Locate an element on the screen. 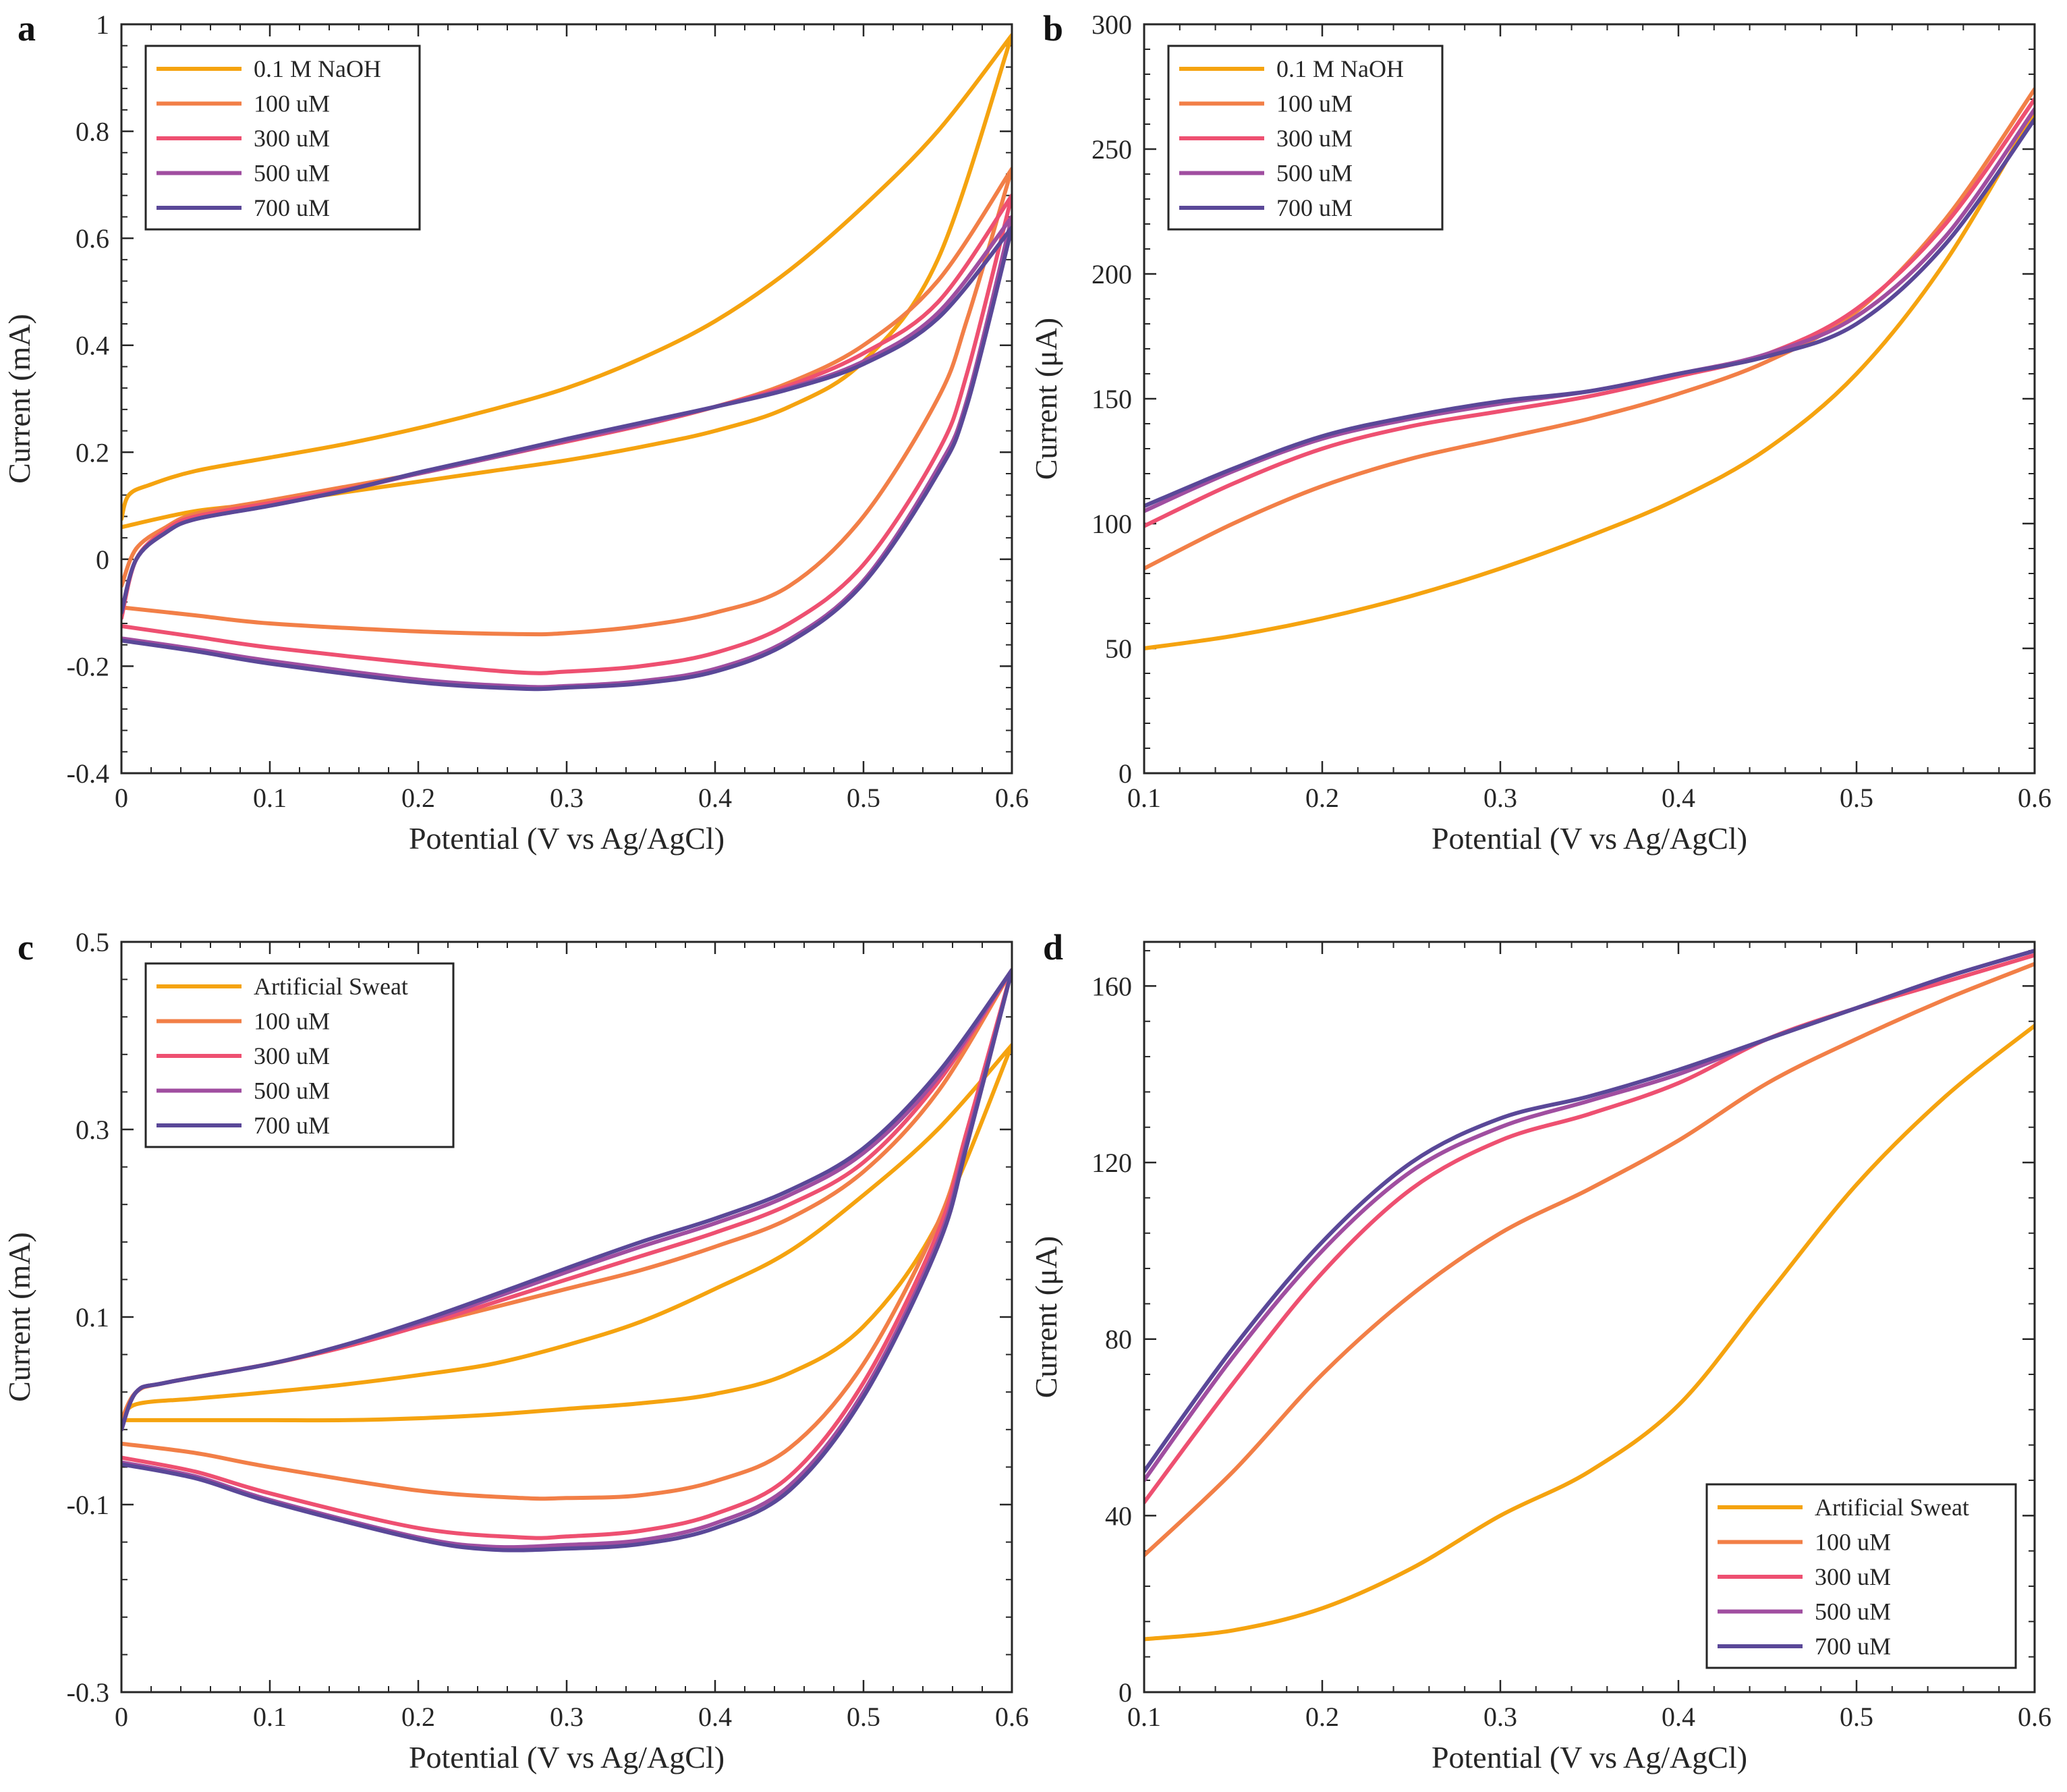  y-tick-label: 300 is located at coordinates (1112, 24).